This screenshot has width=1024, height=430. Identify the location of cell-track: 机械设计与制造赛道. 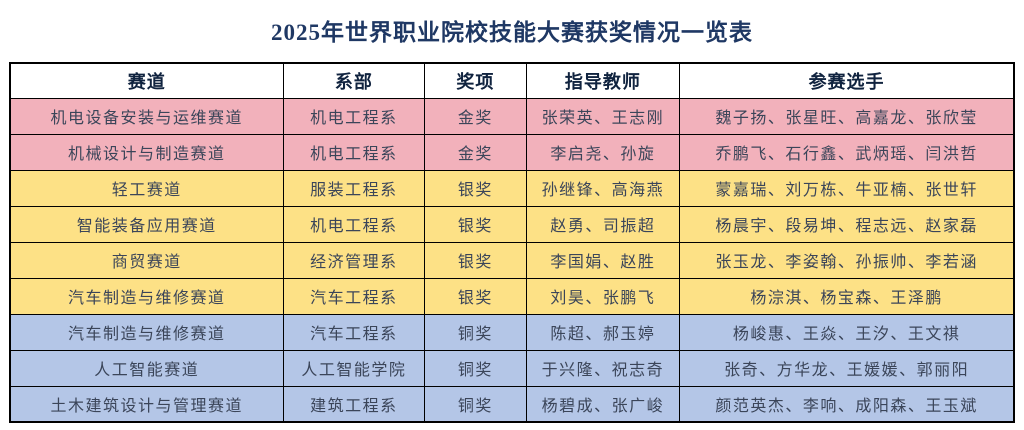
(146, 152).